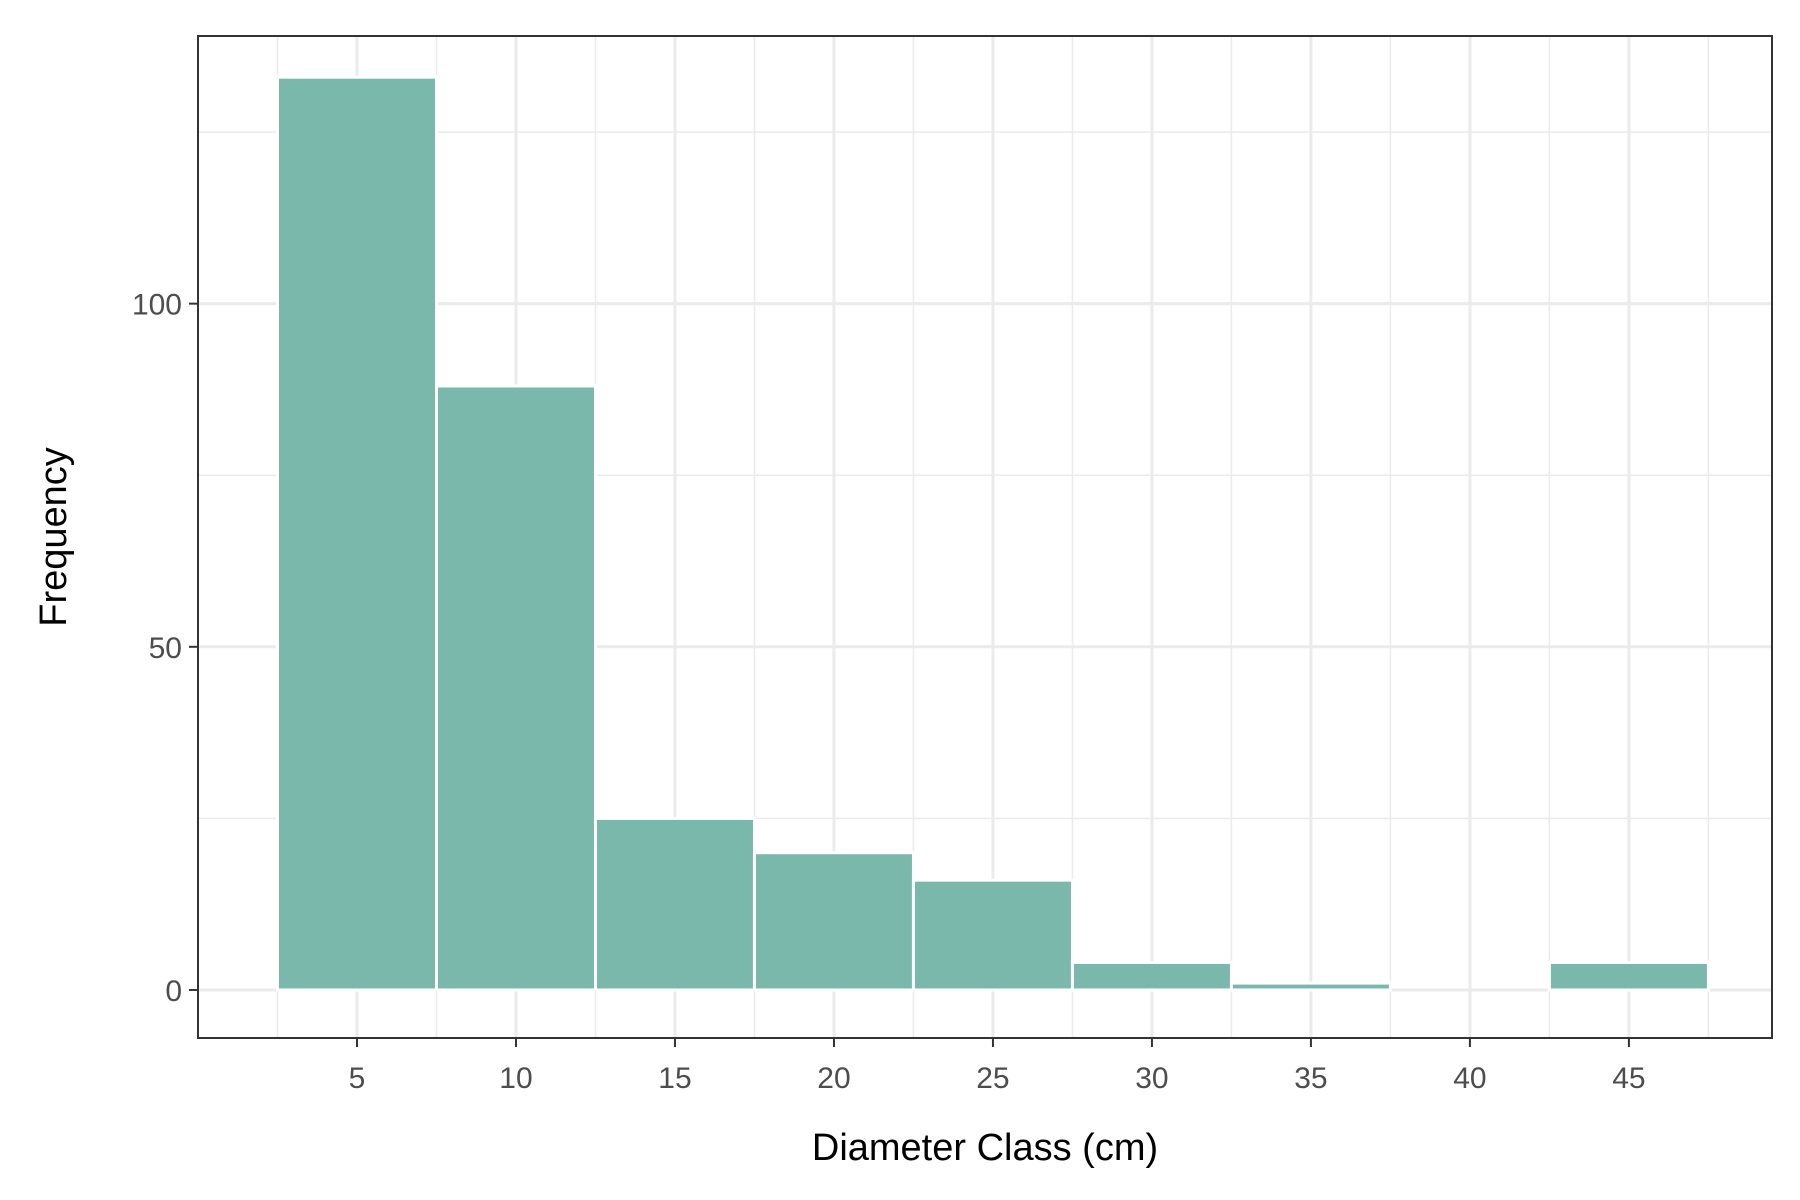 This screenshot has height=1200, width=1800. Describe the element at coordinates (357, 1078) in the screenshot. I see `x-tick-label: 5` at that location.